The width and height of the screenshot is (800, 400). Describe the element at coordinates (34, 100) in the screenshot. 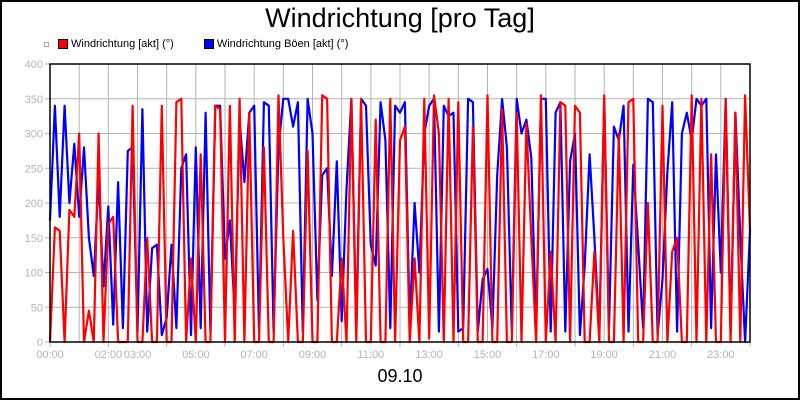

I see `y-tick-label: 350` at that location.